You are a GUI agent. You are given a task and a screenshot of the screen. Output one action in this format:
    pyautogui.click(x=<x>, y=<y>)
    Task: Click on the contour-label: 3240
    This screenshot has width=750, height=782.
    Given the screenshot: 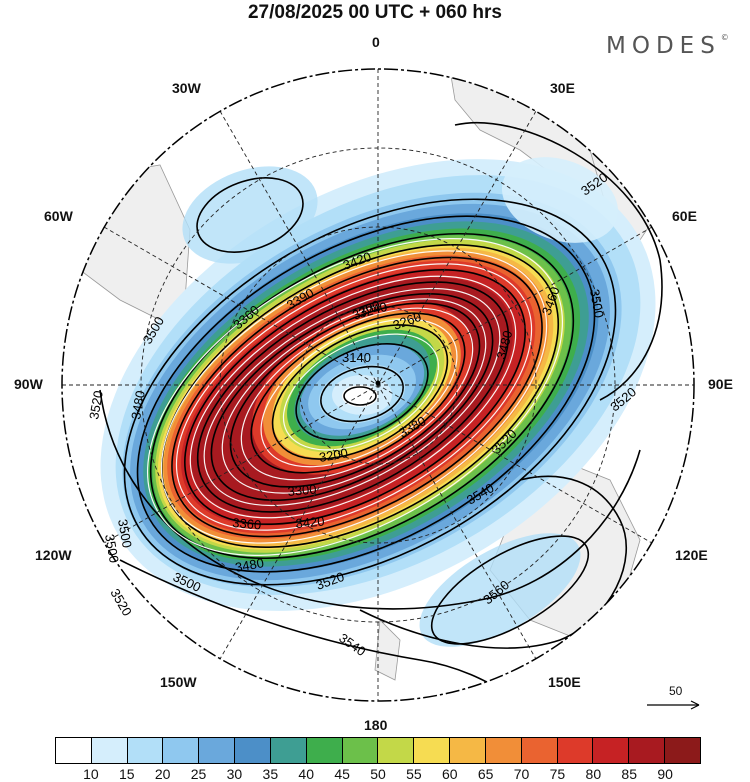 What is the action you would take?
    pyautogui.click(x=373, y=310)
    